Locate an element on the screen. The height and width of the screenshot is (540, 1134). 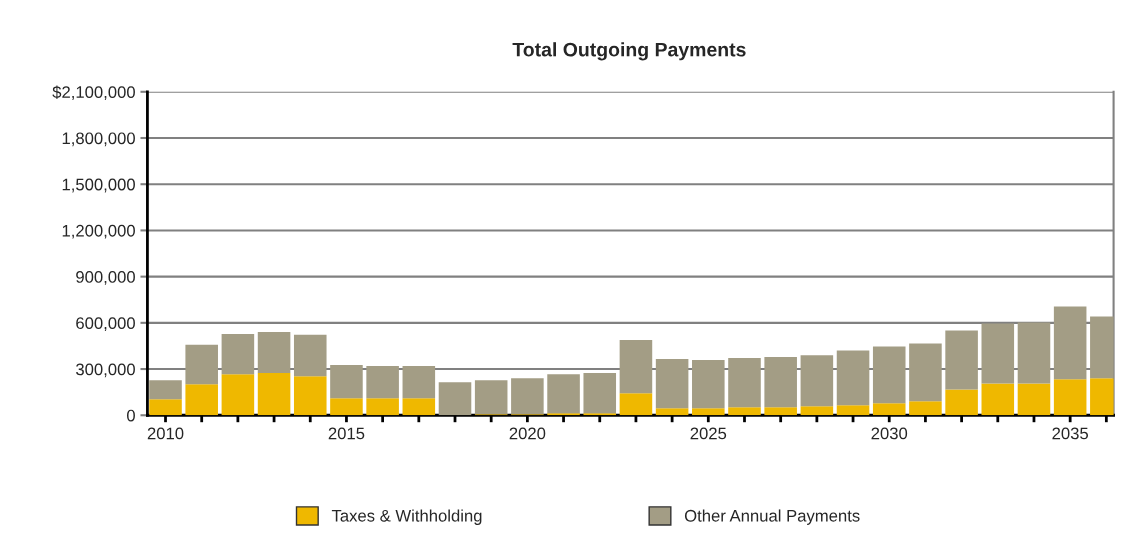
y-tick-label: 900,000 is located at coordinates (105, 278).